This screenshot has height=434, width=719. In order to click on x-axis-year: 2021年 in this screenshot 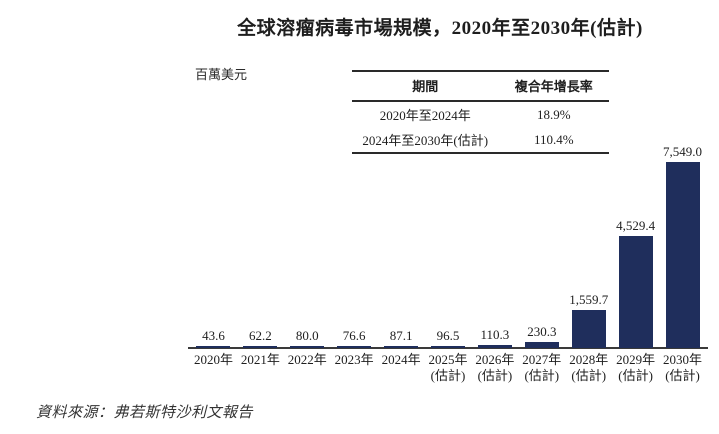, I will do `click(260, 359)`.